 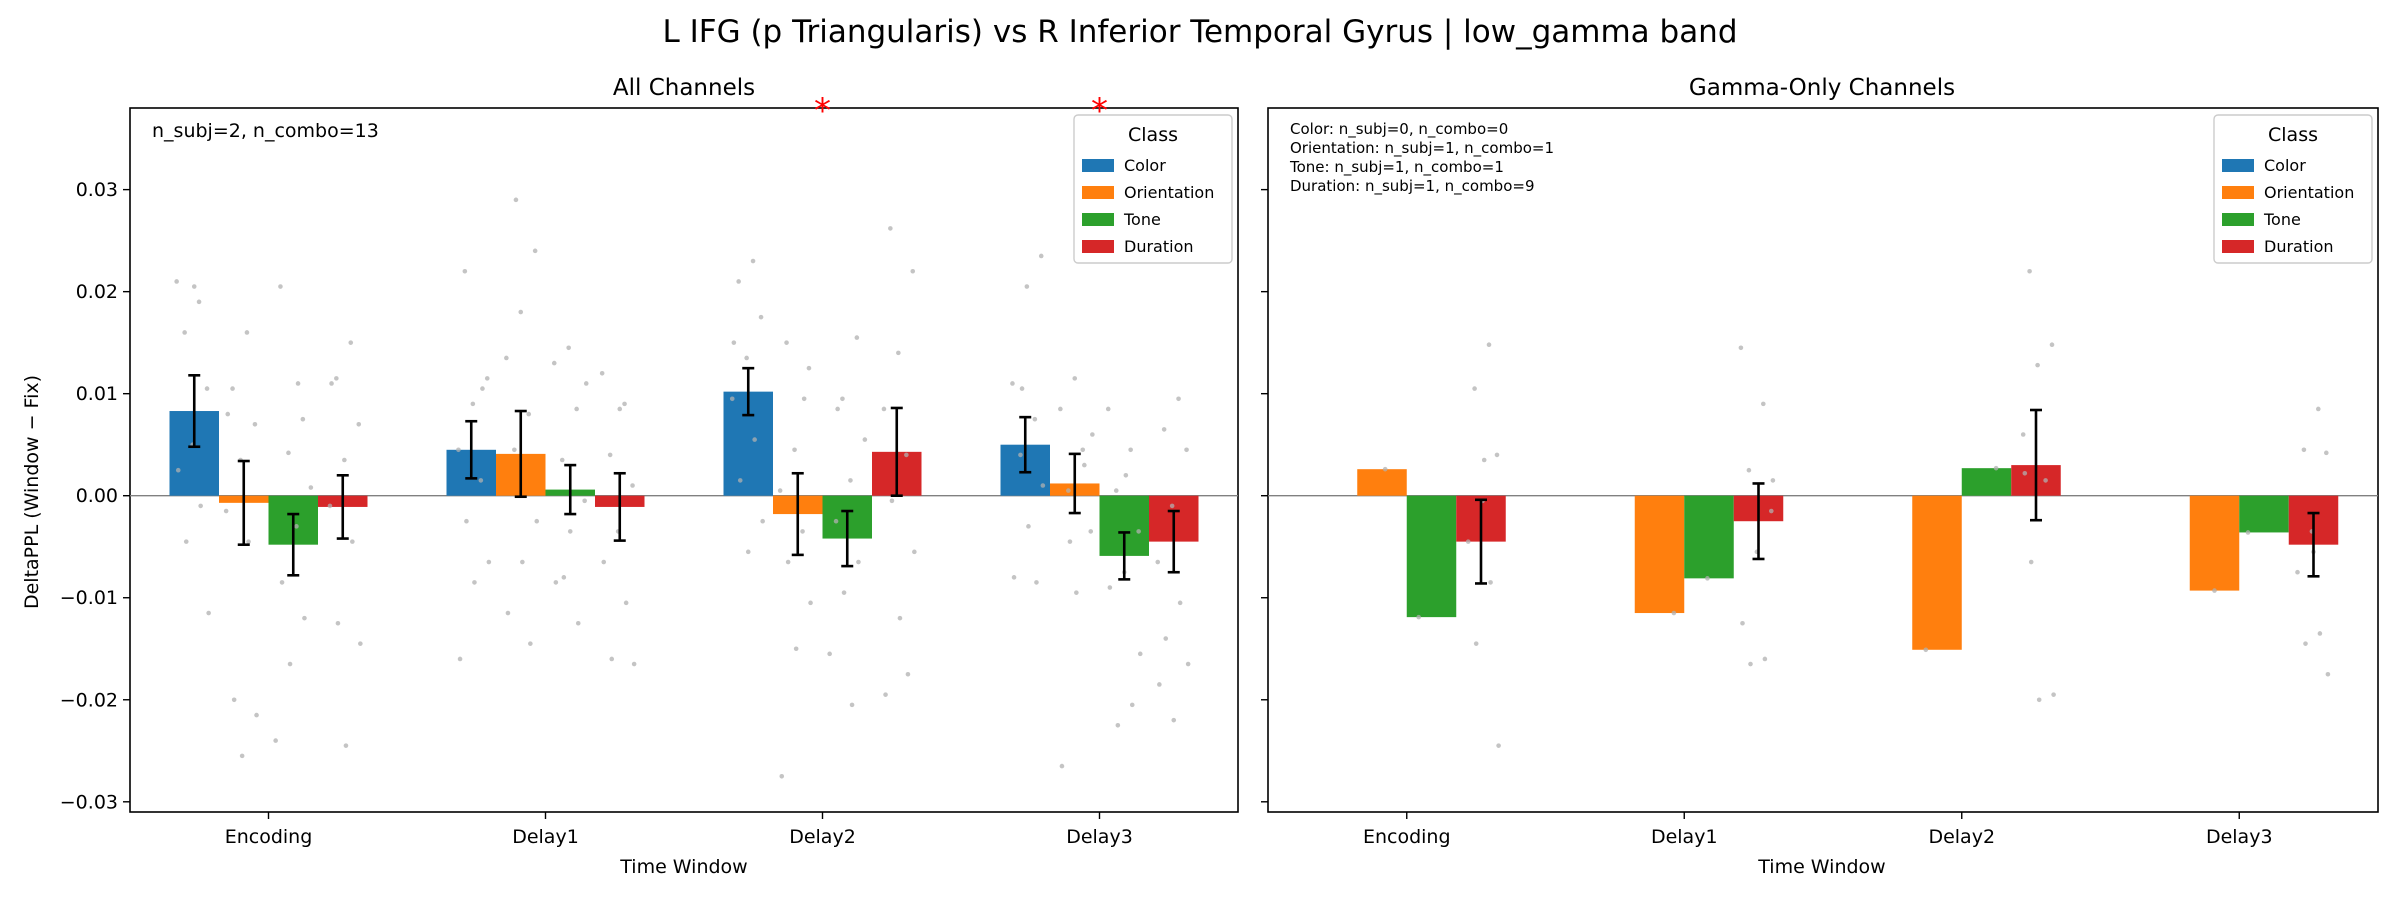 I want to click on y-axis-label: DeltaPPL (Window − Fix), so click(x=32, y=492).